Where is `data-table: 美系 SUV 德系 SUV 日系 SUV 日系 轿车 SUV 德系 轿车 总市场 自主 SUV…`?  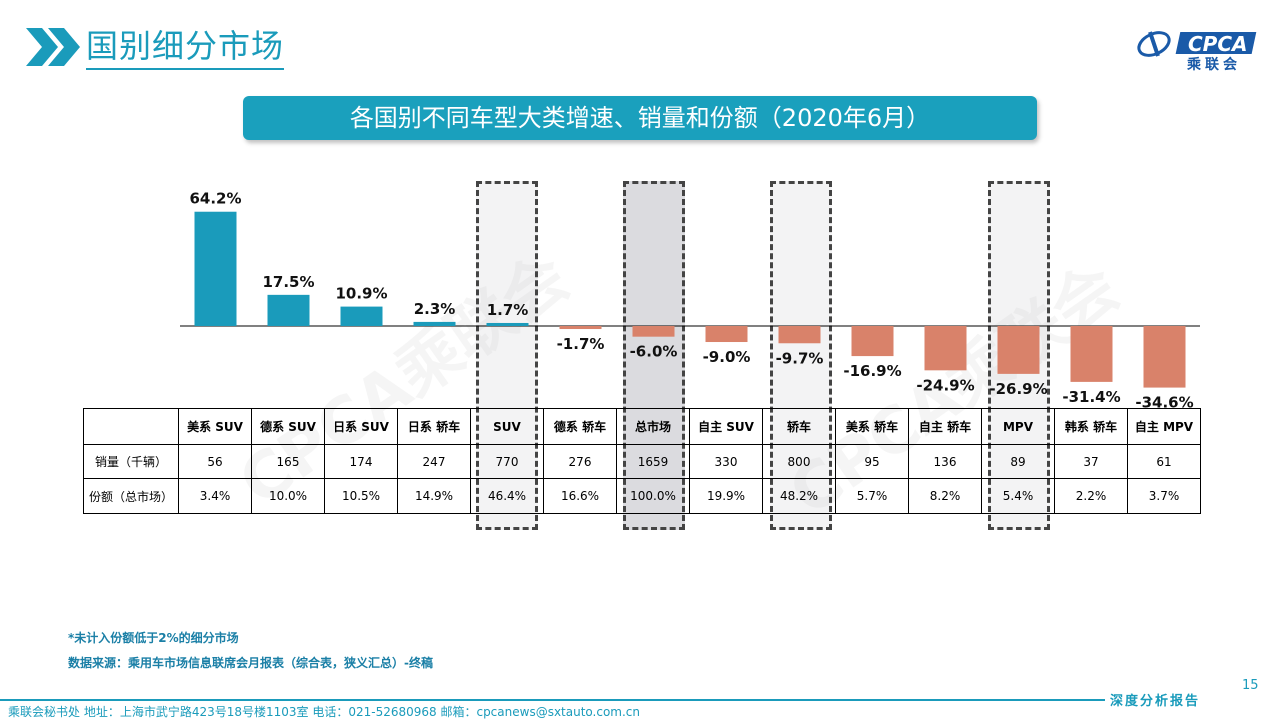
data-table: 美系 SUV 德系 SUV 日系 SUV 日系 轿车 SUV 德系 轿车 总市场 自主 SUV… is located at coordinates (642, 461).